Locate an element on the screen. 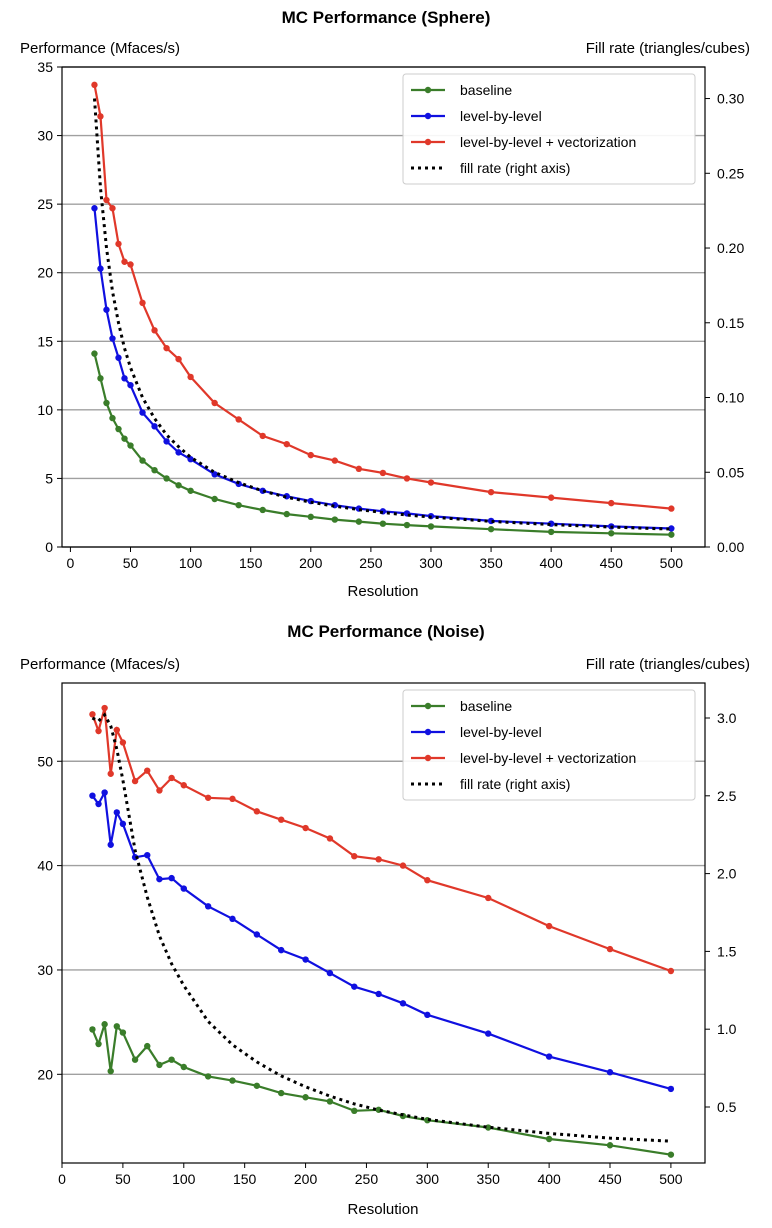 The width and height of the screenshot is (772, 1228). y-tick-label: 5 is located at coordinates (49, 478).